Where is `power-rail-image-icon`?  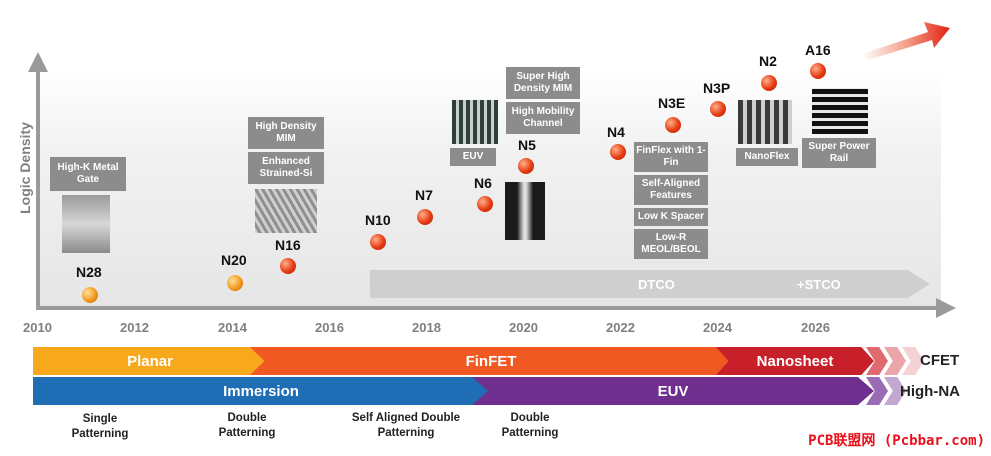
power-rail-image-icon is located at coordinates (840, 111).